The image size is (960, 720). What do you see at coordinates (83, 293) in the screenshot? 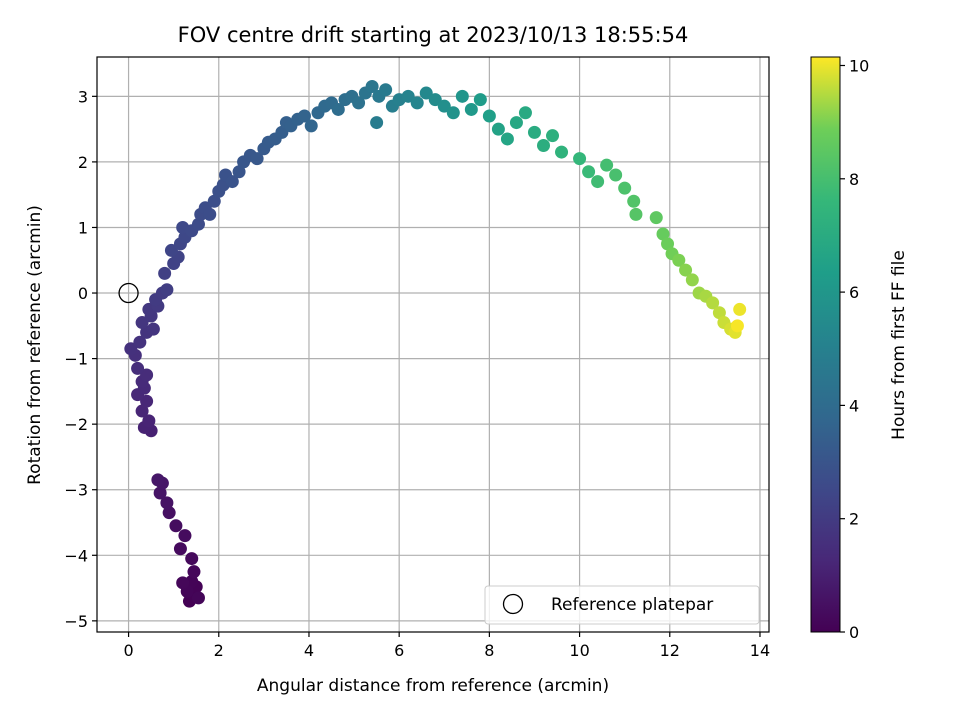
I see `y-tick-label: 0` at bounding box center [83, 293].